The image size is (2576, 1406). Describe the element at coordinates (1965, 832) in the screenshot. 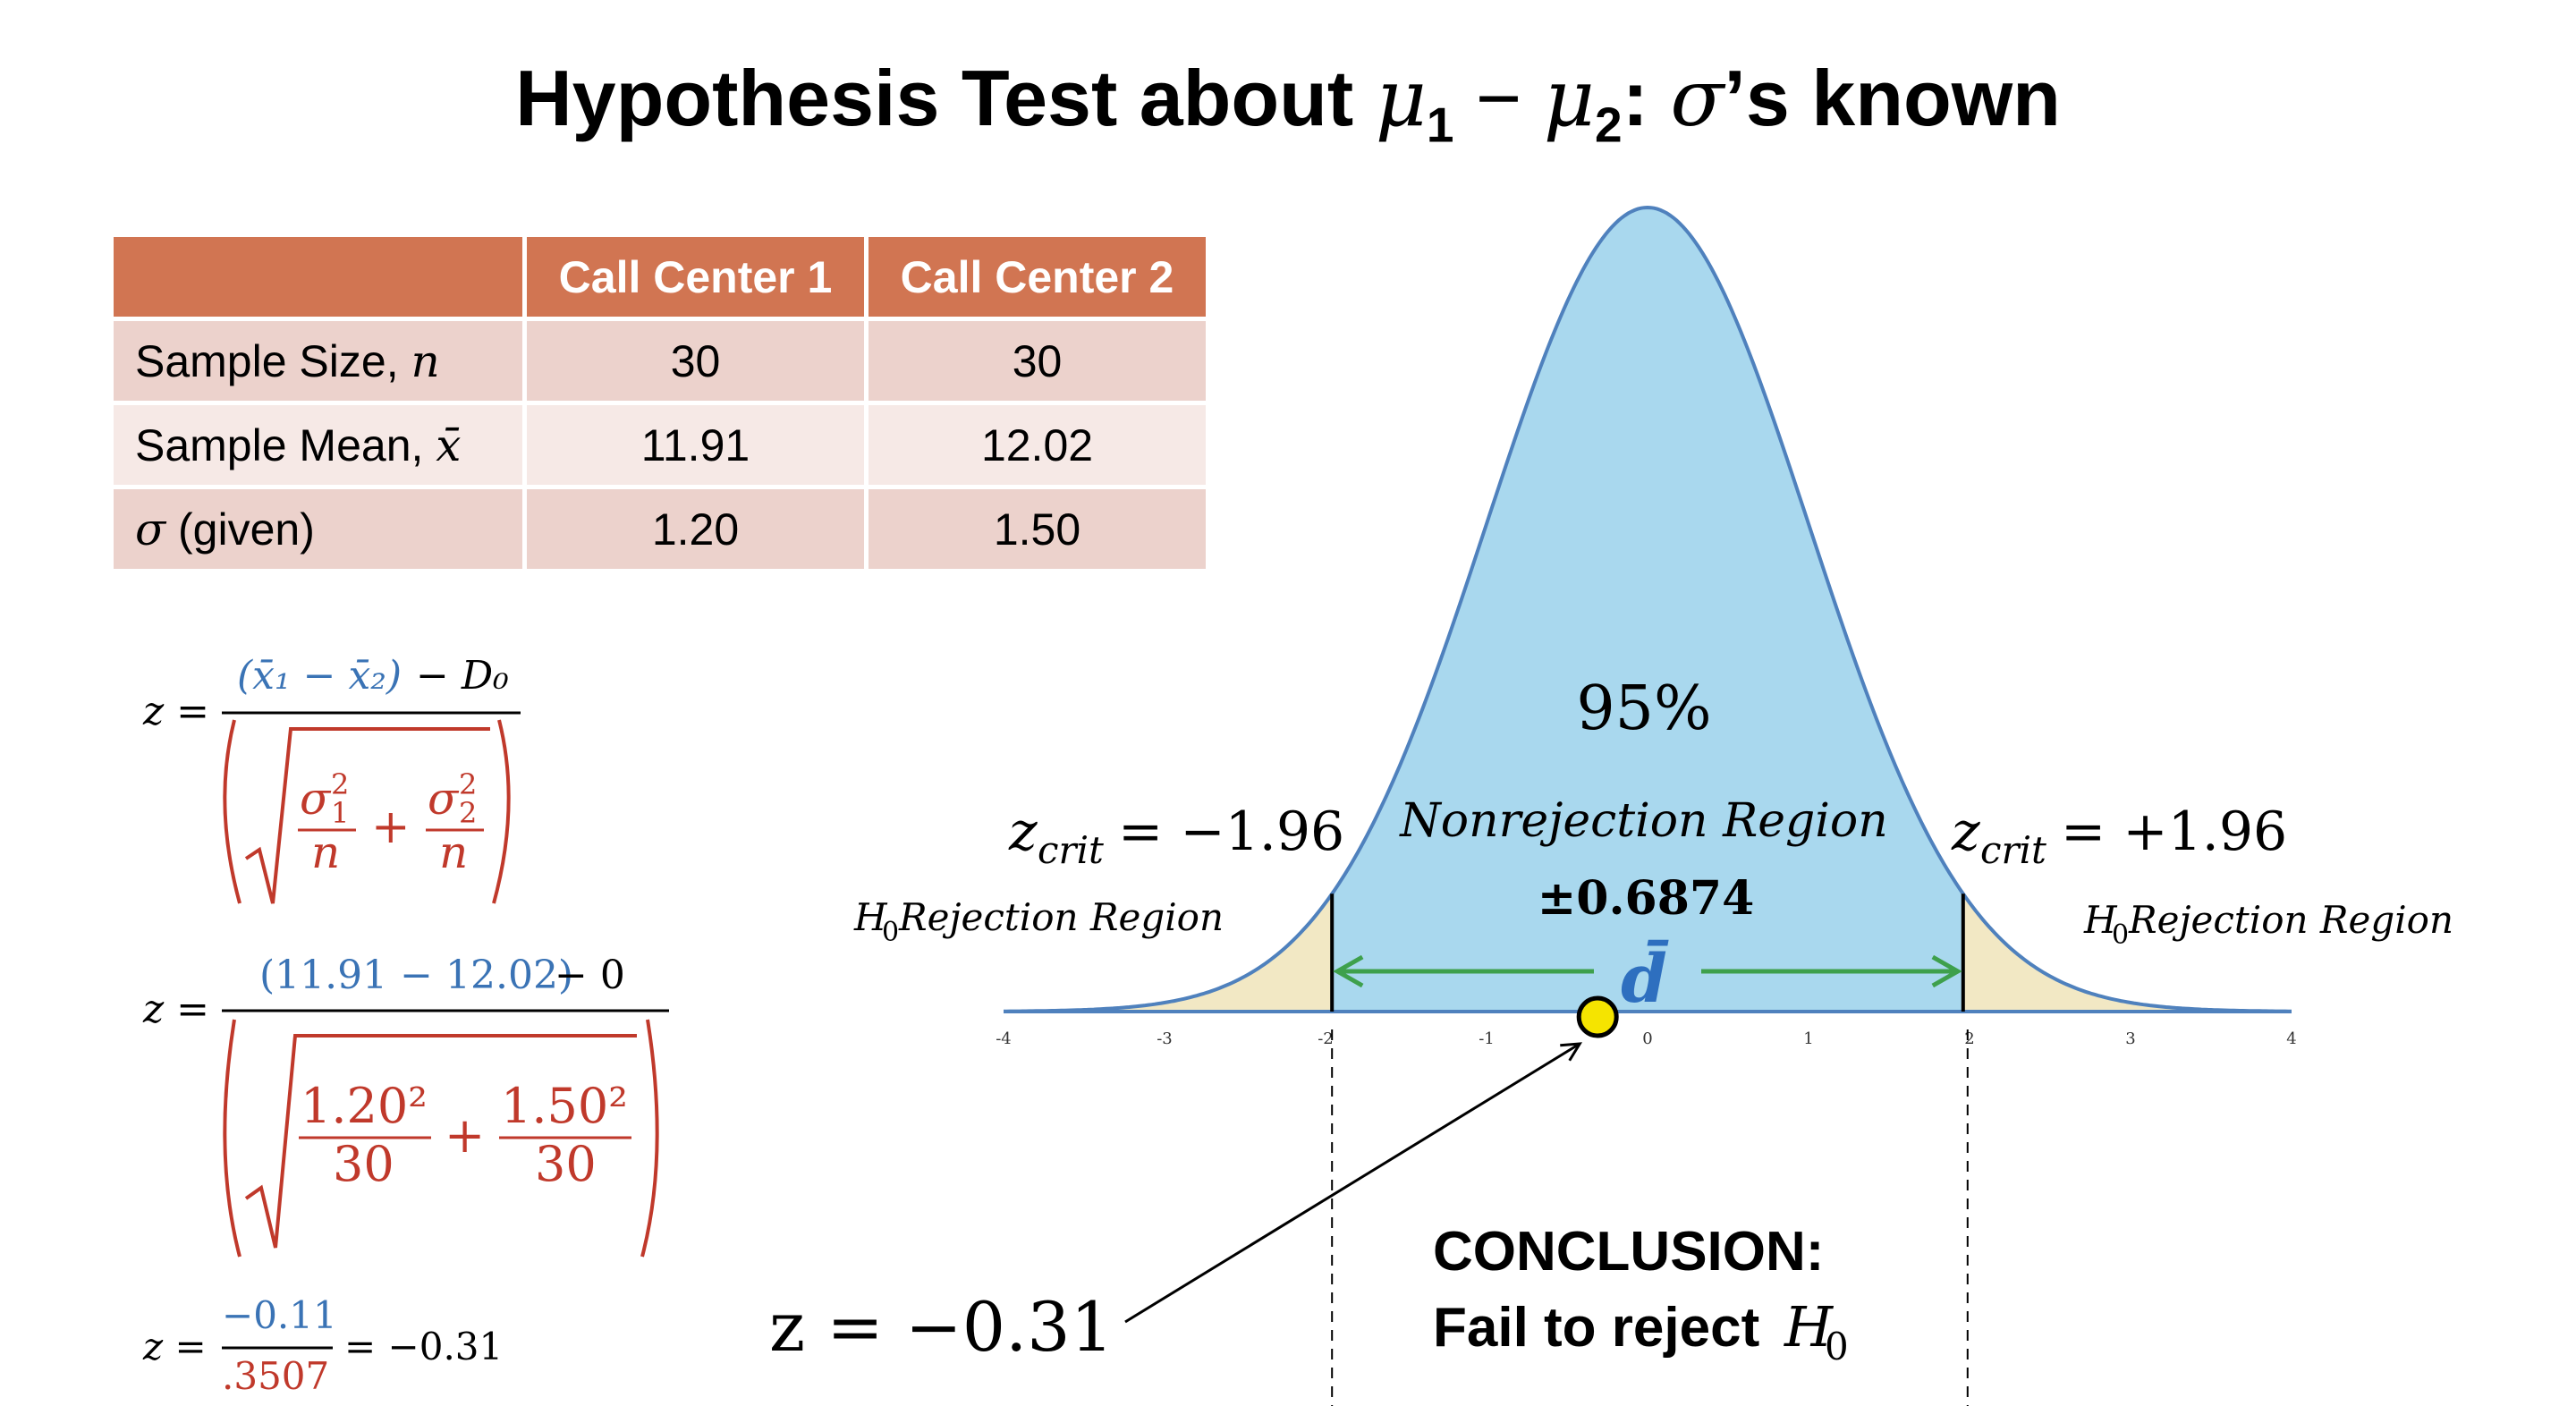

I see `zcrit-right-z: z` at that location.